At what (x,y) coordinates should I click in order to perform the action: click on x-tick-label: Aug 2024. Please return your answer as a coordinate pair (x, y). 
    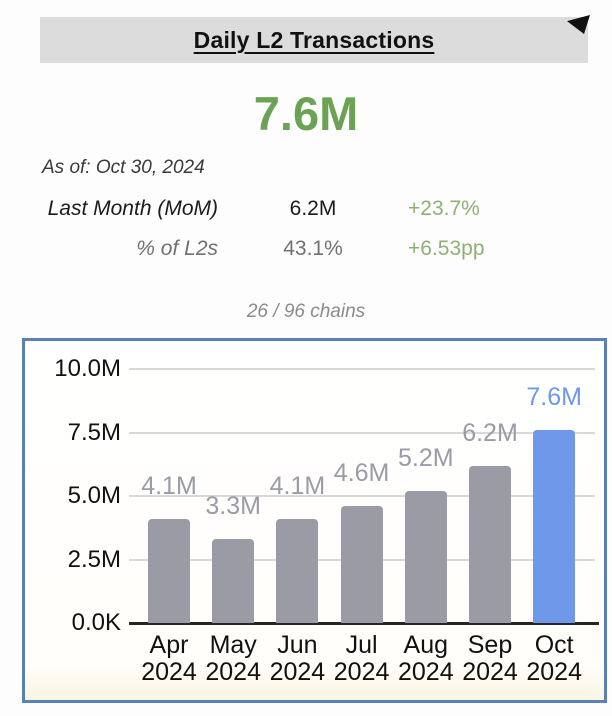
    Looking at the image, I should click on (425, 658).